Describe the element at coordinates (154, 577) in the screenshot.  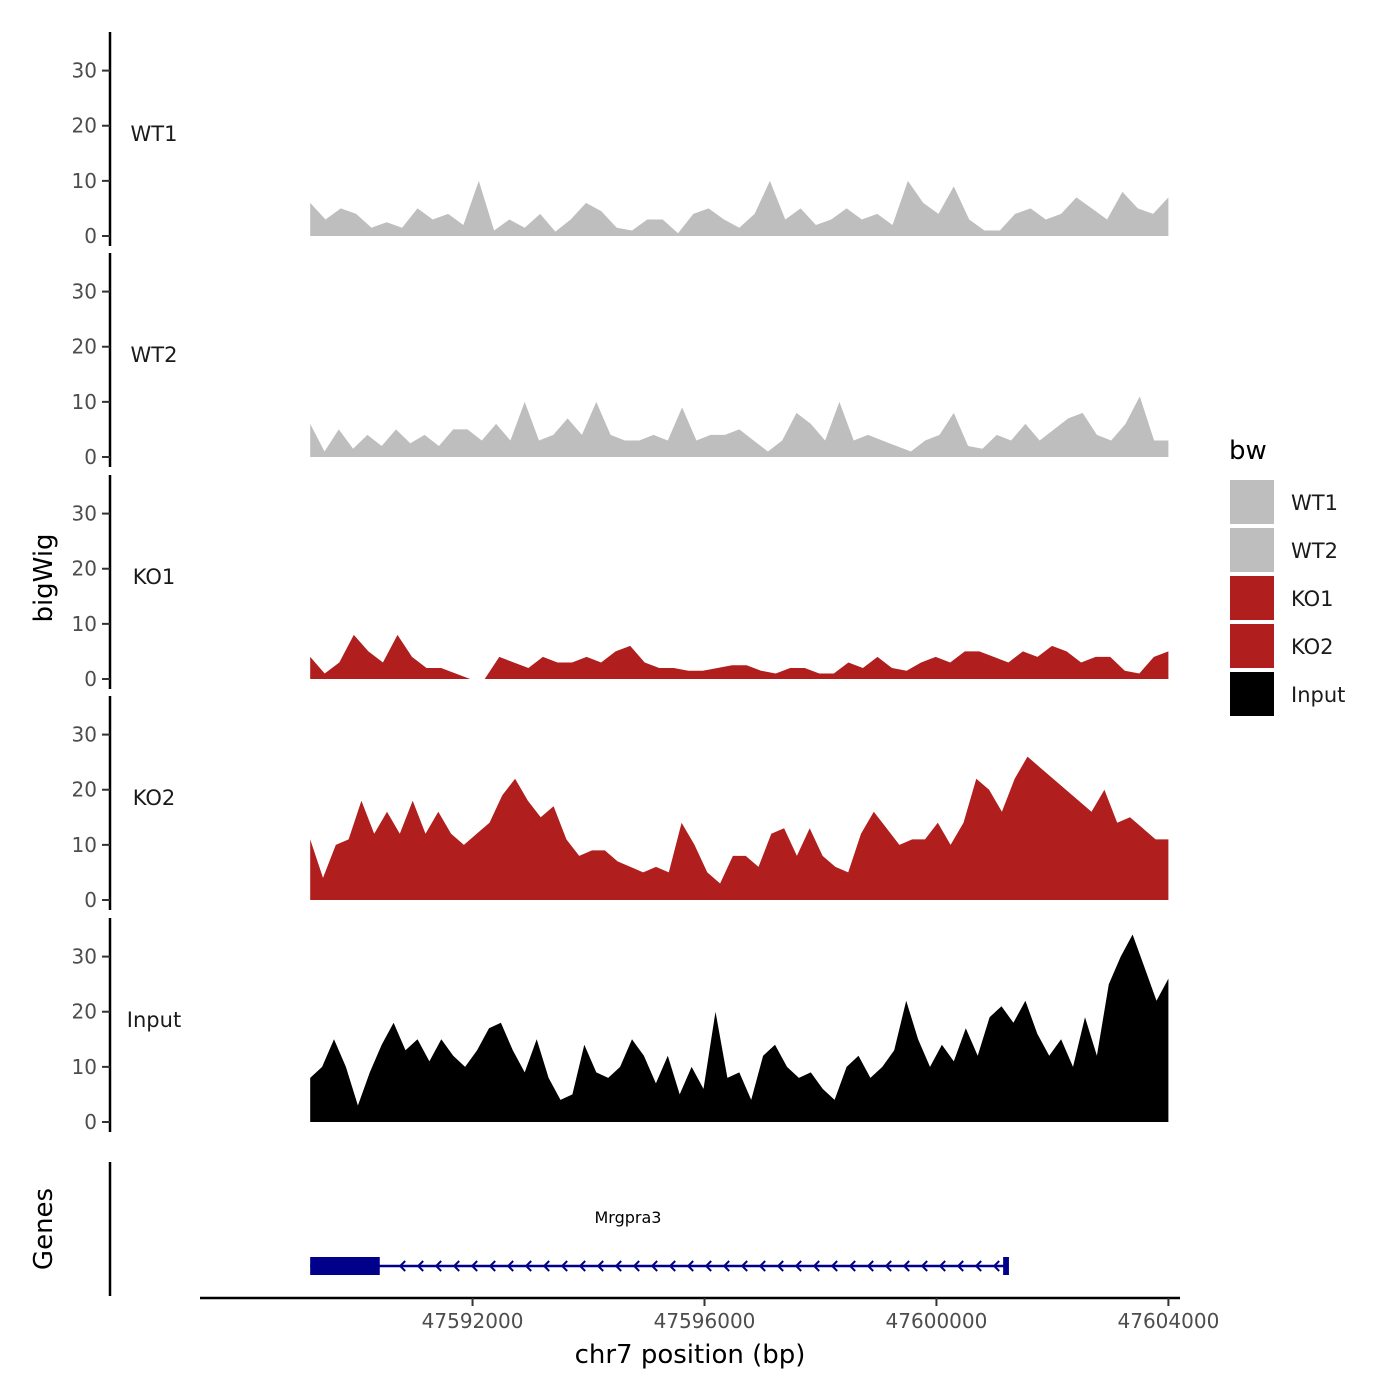
I see `panel-label: KO1` at that location.